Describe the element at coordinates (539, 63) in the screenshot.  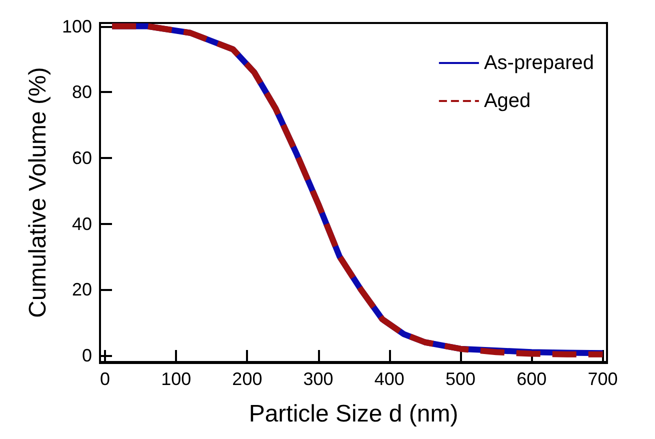
I see `legend-label: As-prepared` at that location.